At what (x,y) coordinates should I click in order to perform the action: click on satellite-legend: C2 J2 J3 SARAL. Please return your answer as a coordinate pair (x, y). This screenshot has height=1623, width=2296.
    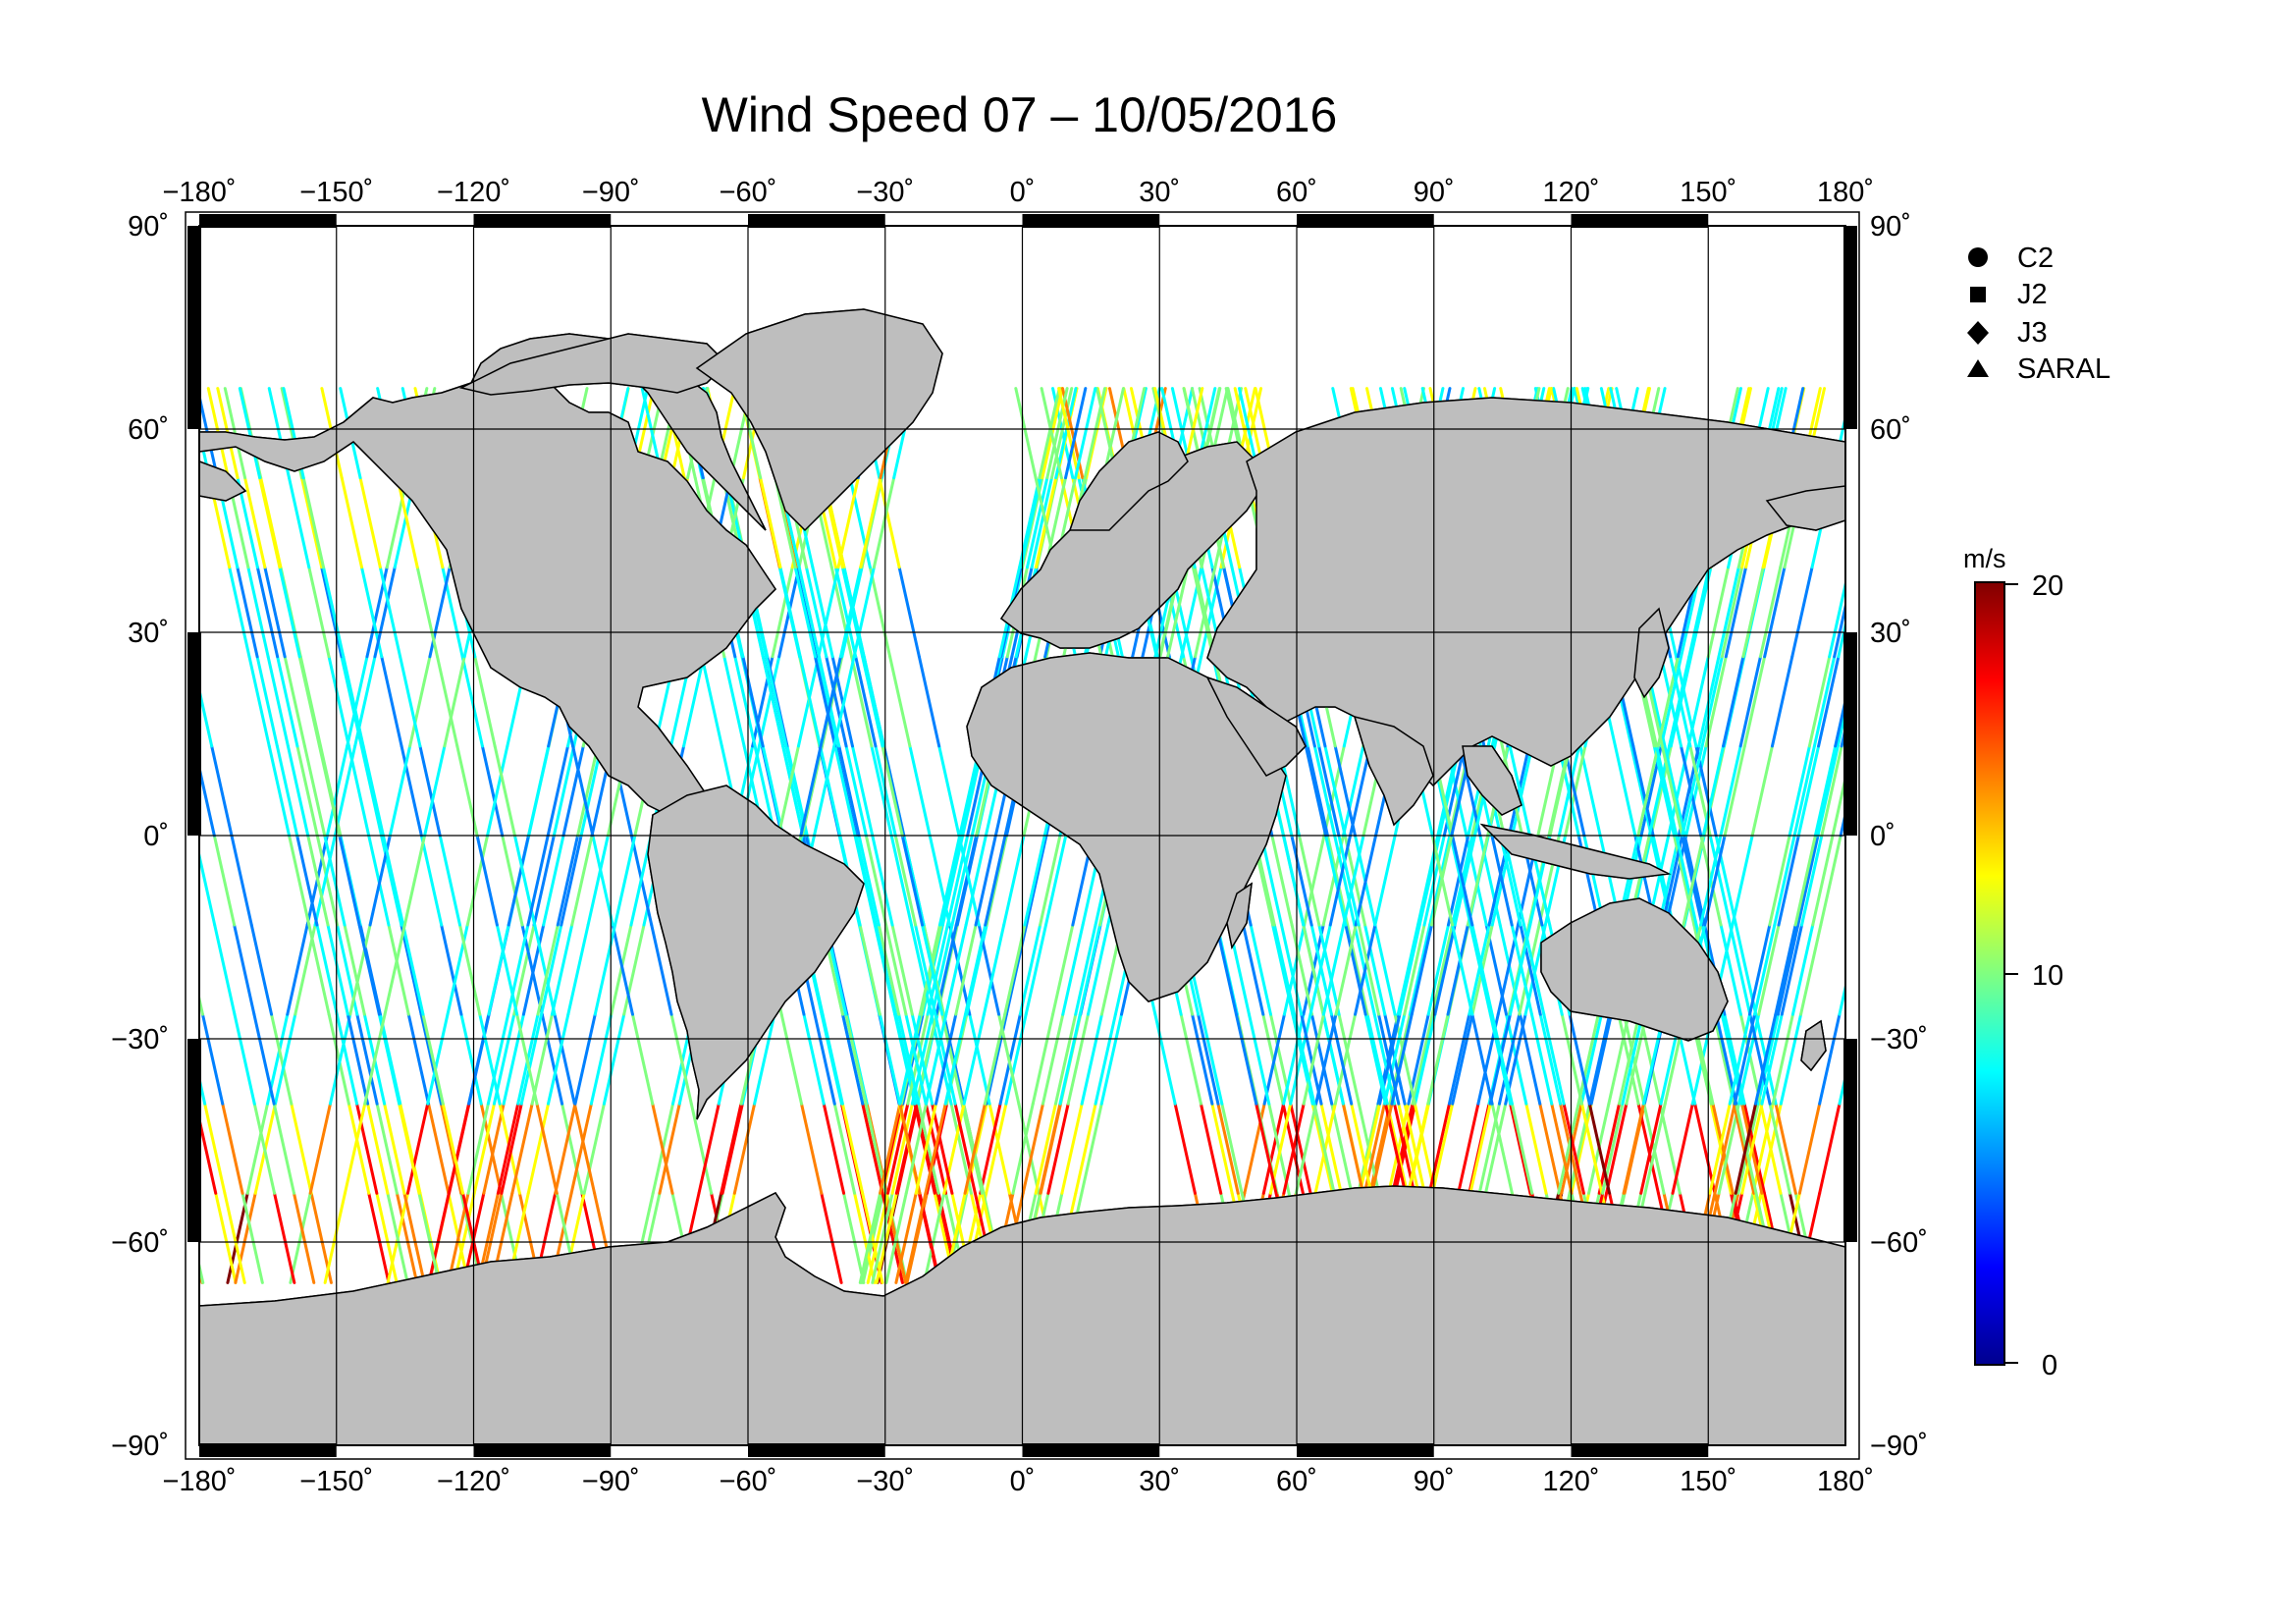
    Looking at the image, I should click on (2038, 314).